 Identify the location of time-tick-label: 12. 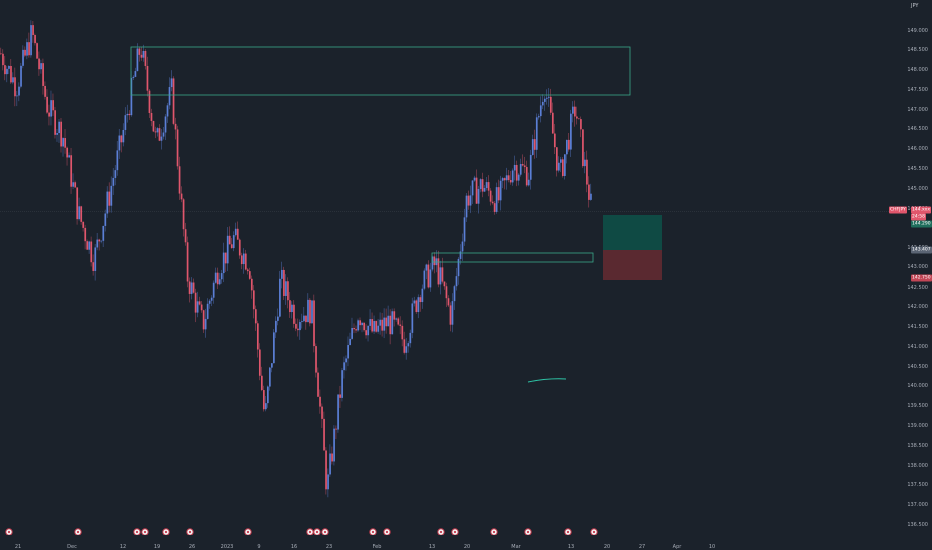
(123, 547).